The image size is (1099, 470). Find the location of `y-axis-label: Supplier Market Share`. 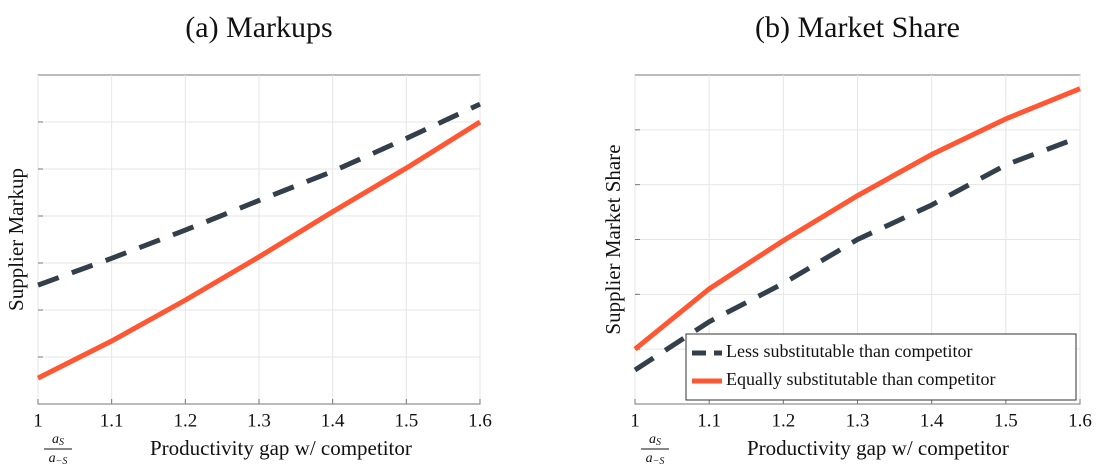

y-axis-label: Supplier Market Share is located at coordinates (613, 239).